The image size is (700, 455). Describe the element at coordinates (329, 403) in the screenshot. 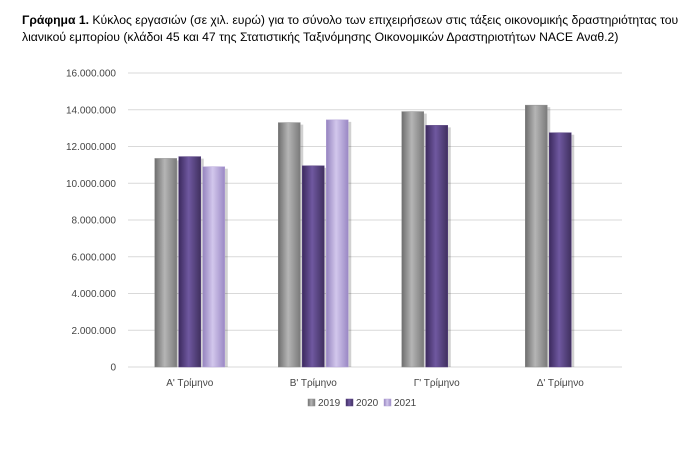

I see `legend-label-2019: 2019` at that location.